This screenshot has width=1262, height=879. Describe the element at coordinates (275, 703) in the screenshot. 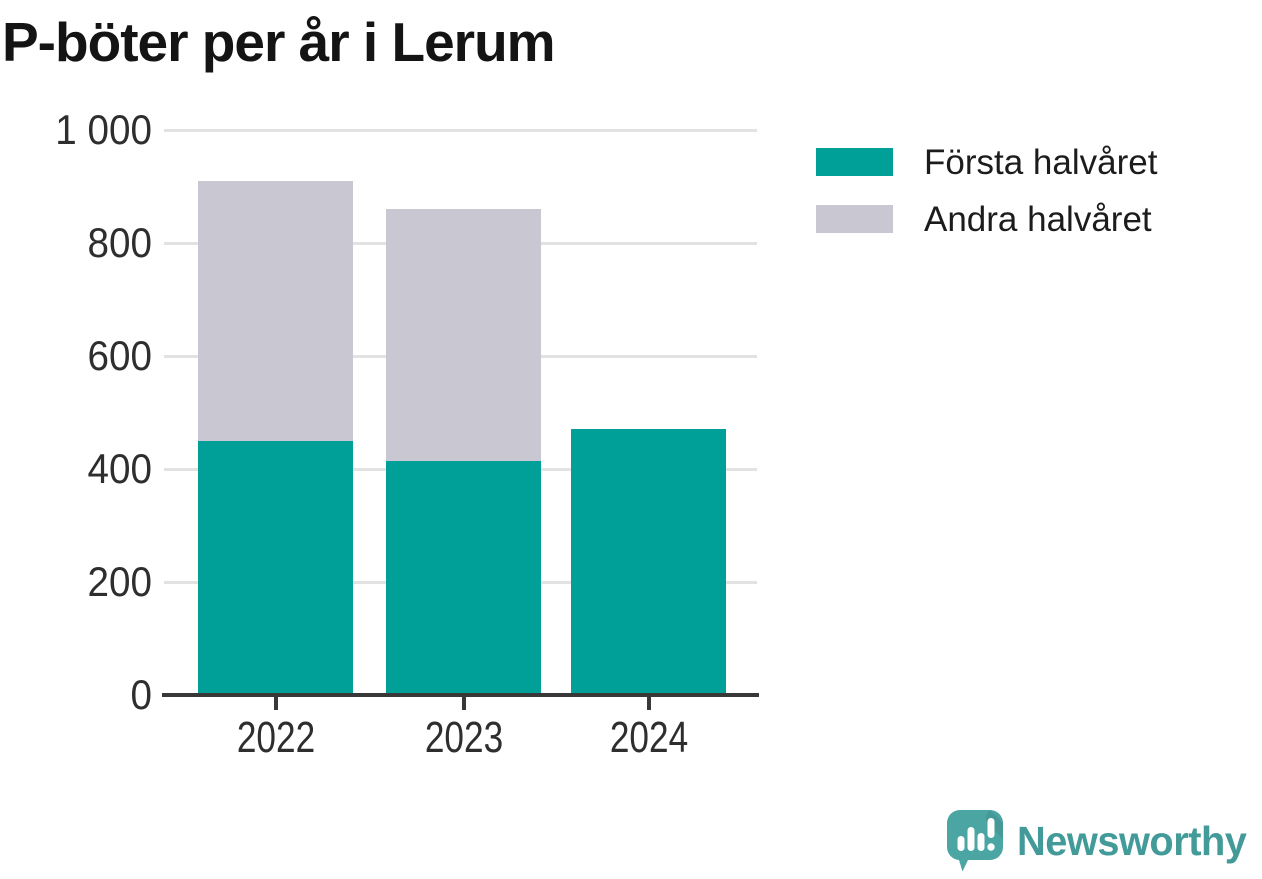

I see `x-tick-2022` at that location.